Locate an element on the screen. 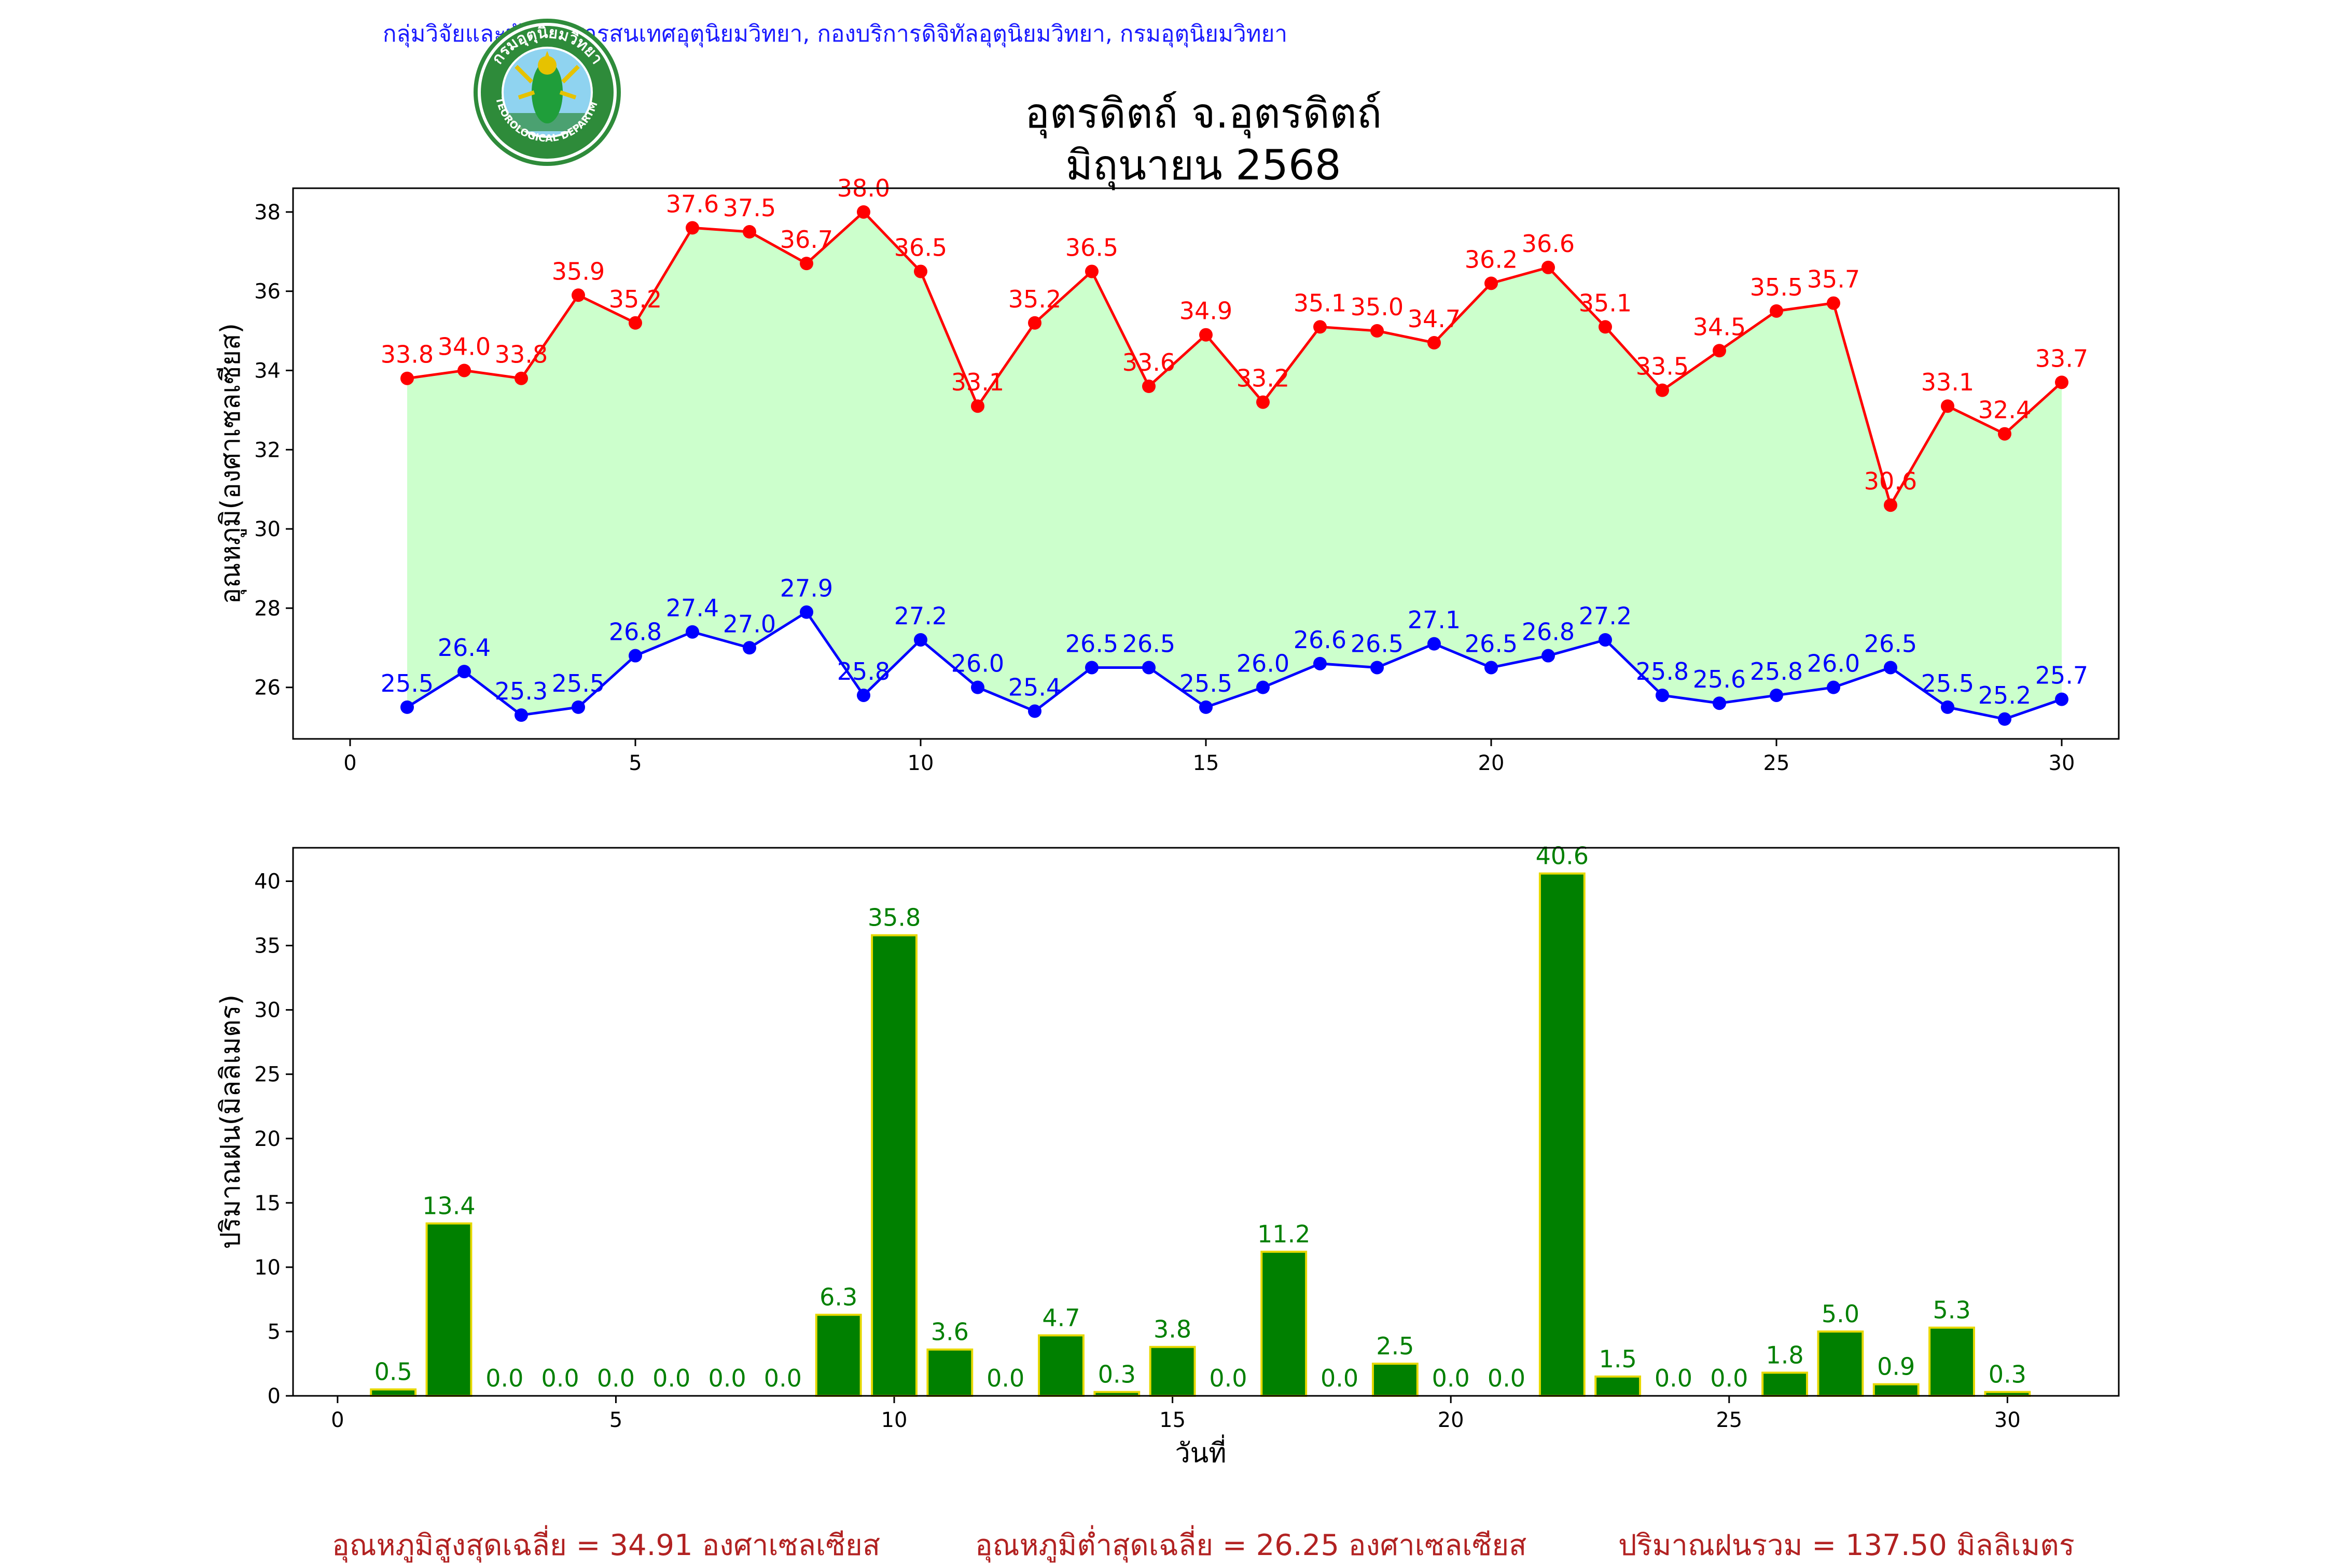  temp-max-data-label: 35.9 is located at coordinates (579, 271).